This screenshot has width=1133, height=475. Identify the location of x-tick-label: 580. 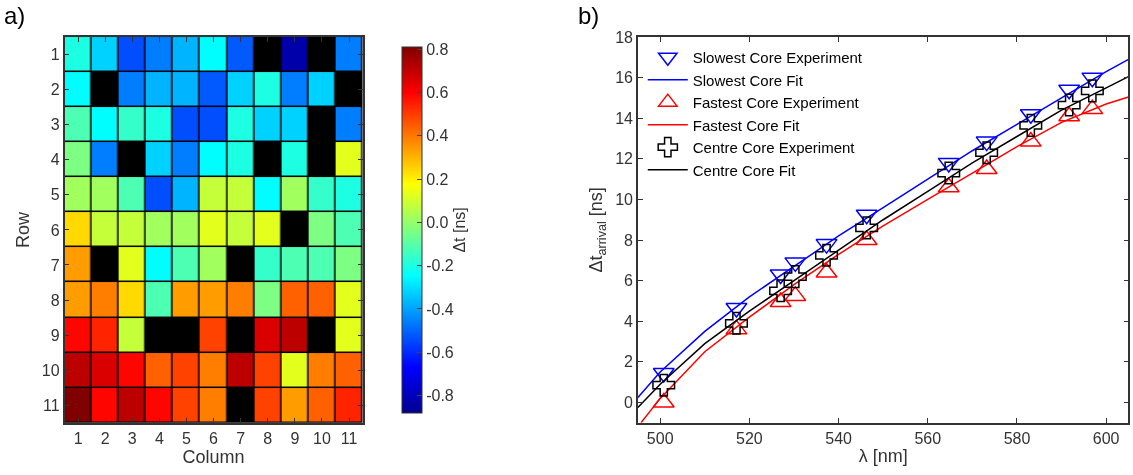
(1017, 438).